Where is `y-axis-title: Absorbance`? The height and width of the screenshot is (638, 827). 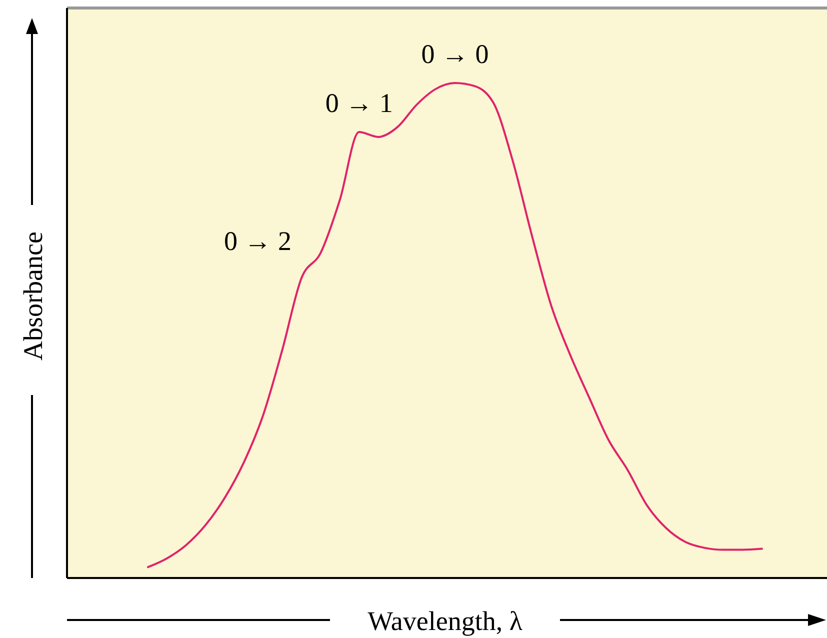 y-axis-title: Absorbance is located at coordinates (33, 296).